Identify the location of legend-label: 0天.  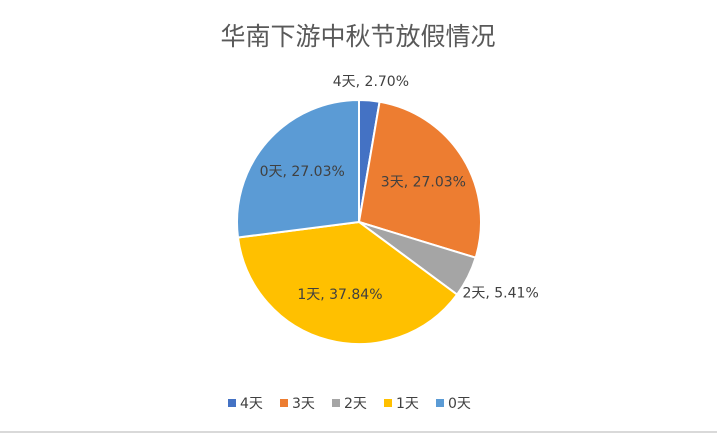
(459, 404).